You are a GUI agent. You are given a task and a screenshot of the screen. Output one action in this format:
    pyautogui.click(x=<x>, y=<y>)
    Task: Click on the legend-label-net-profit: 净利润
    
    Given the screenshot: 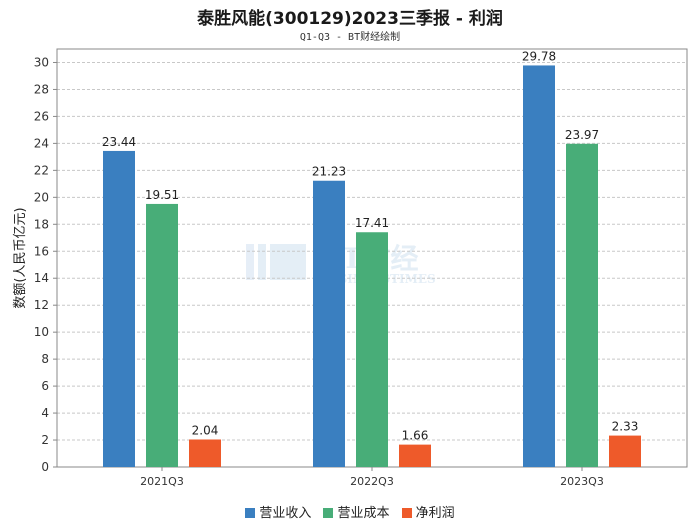 What is the action you would take?
    pyautogui.click(x=435, y=513)
    